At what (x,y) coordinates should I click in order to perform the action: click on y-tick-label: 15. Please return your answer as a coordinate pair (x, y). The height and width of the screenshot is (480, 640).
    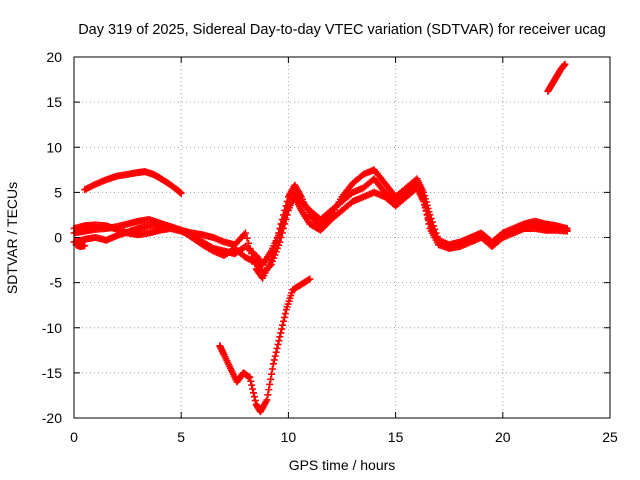
    Looking at the image, I should click on (54, 102).